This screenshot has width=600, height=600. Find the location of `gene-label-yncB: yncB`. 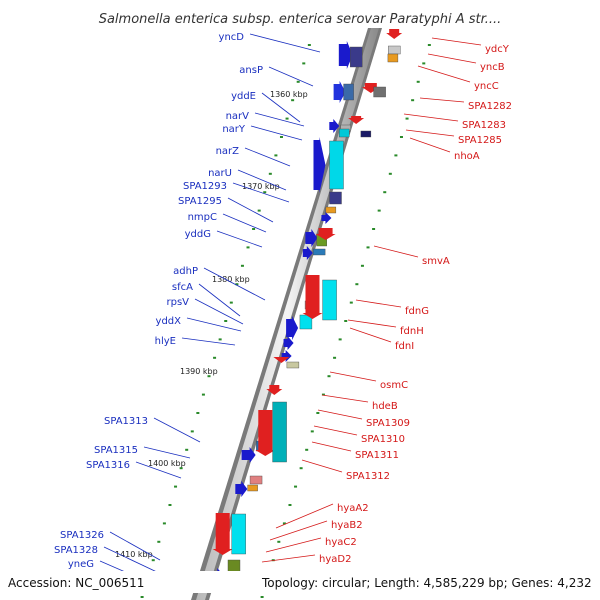

gene-label-yncB: yncB is located at coordinates (492, 67).